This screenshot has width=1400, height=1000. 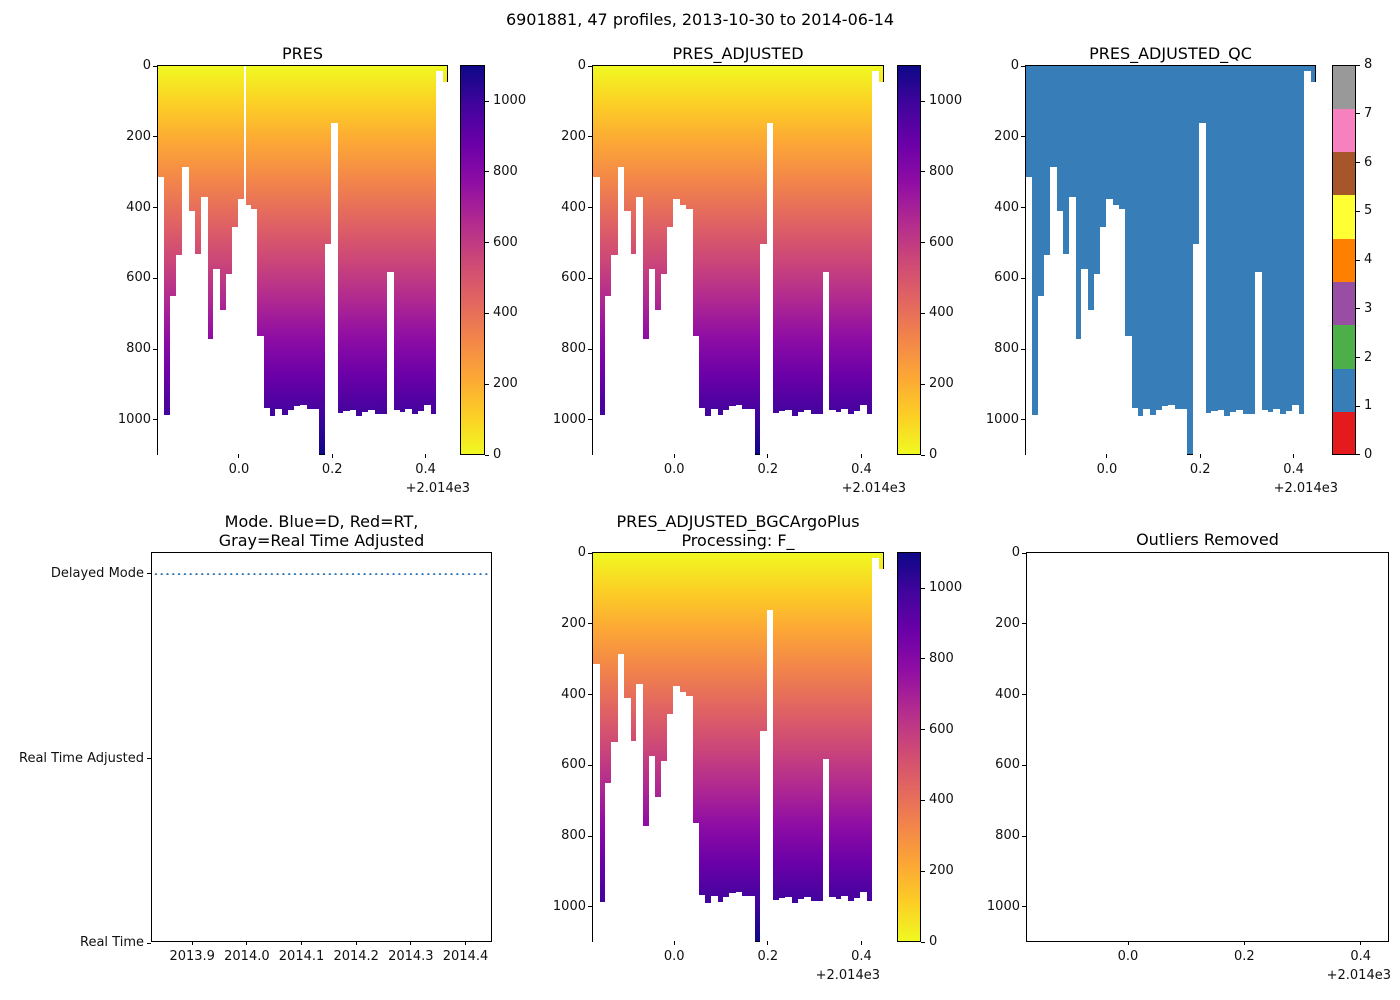 I want to click on colorbar-tick-label: 200, so click(x=505, y=384).